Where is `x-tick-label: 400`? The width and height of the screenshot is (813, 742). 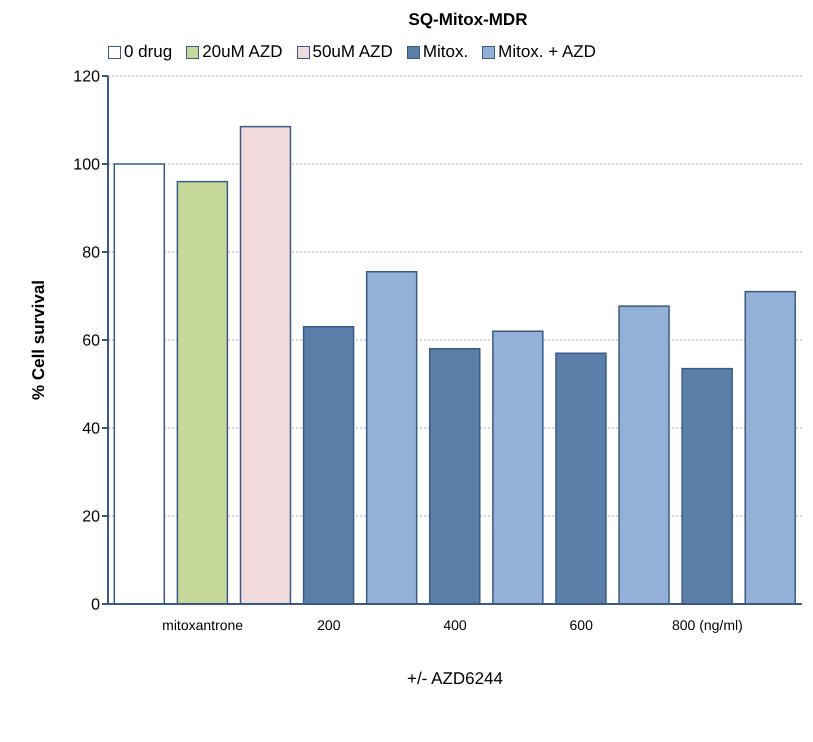
x-tick-label: 400 is located at coordinates (455, 624).